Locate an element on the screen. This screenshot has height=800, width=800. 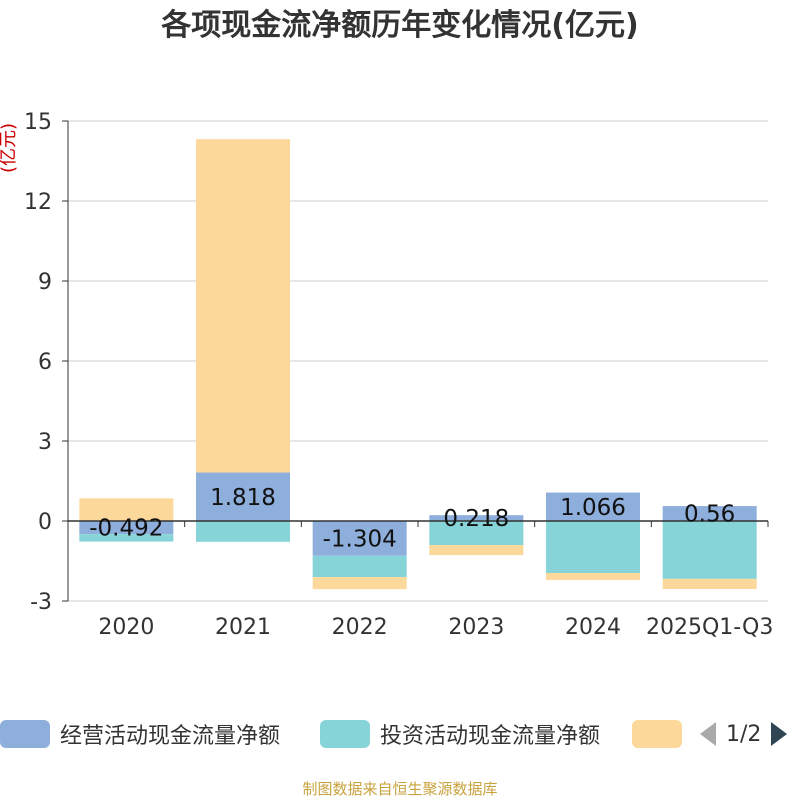
legend-item-financing is located at coordinates (662, 734).